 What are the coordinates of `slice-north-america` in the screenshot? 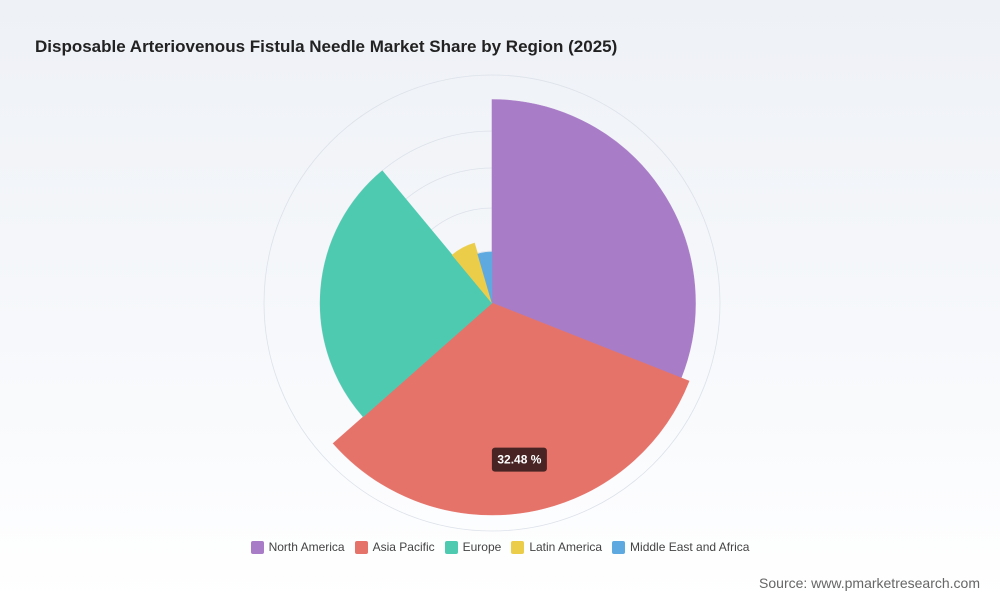 It's located at (593, 239).